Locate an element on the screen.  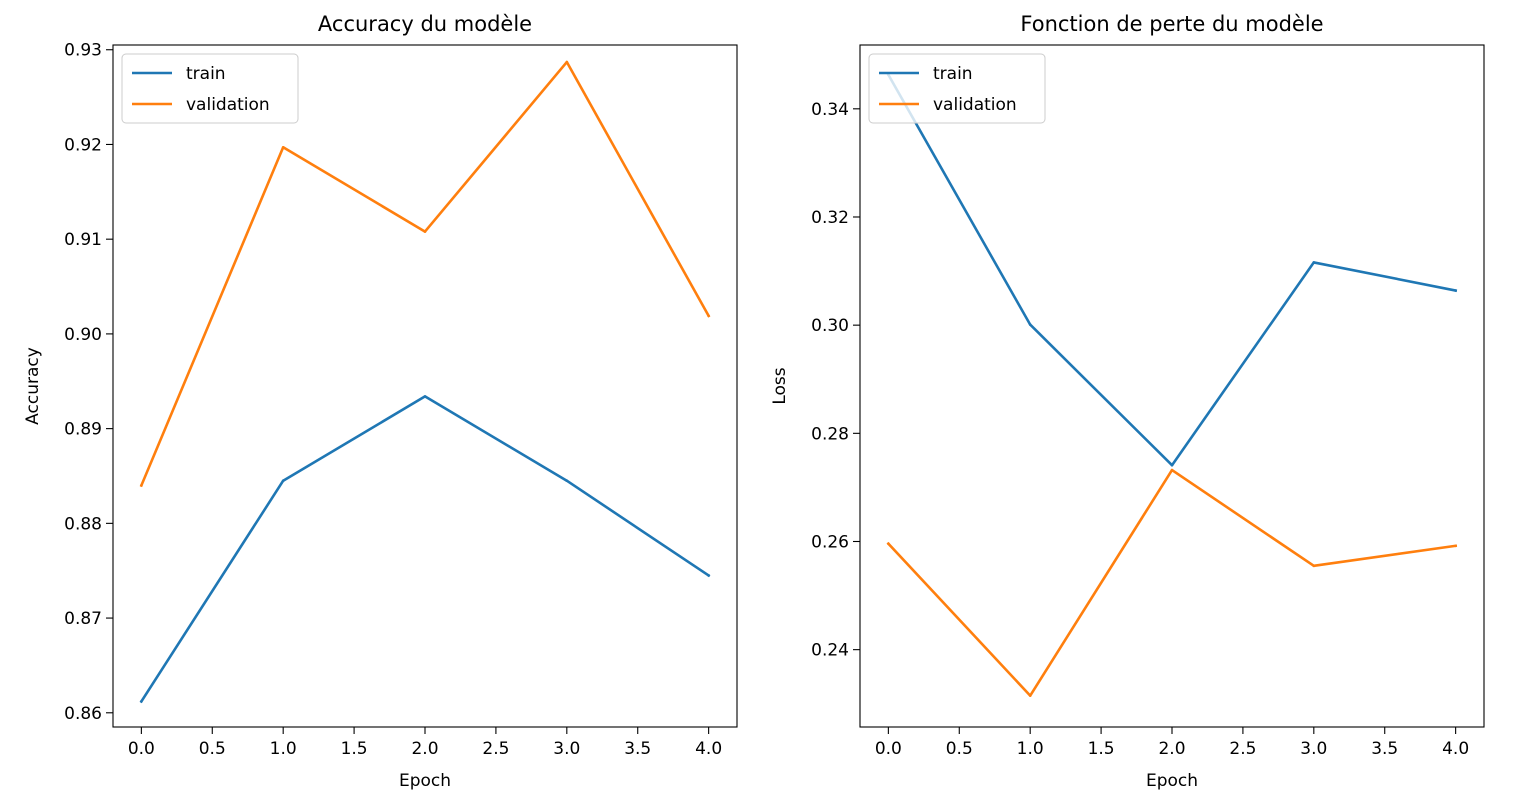
y-tick-label: 0.92 is located at coordinates (83, 145).